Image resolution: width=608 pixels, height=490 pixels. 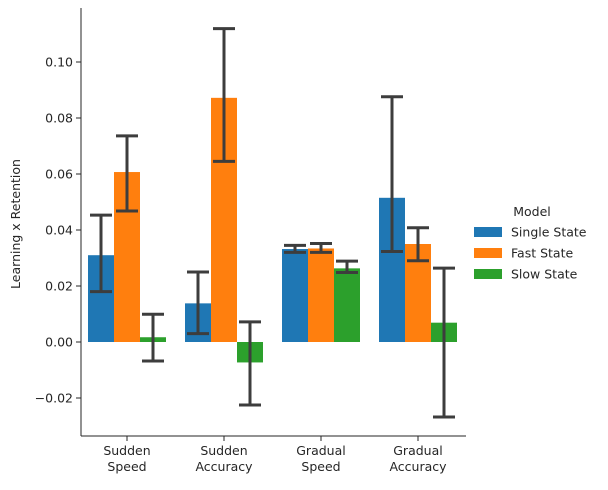 I want to click on x-tick-label: Gradual Speed, so click(x=320, y=458).